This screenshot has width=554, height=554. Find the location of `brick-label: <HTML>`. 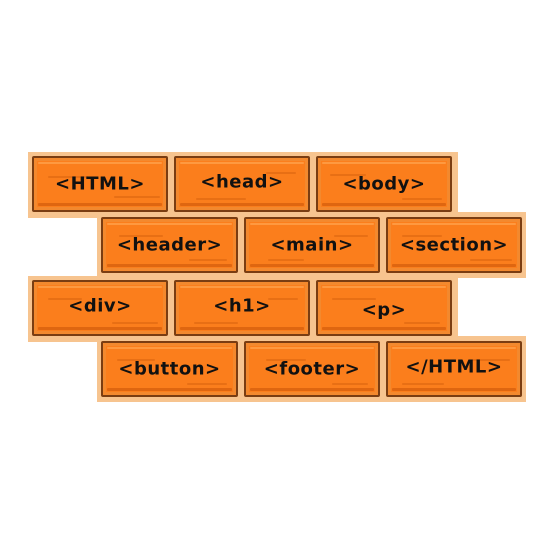

brick-label: <HTML> is located at coordinates (100, 184).